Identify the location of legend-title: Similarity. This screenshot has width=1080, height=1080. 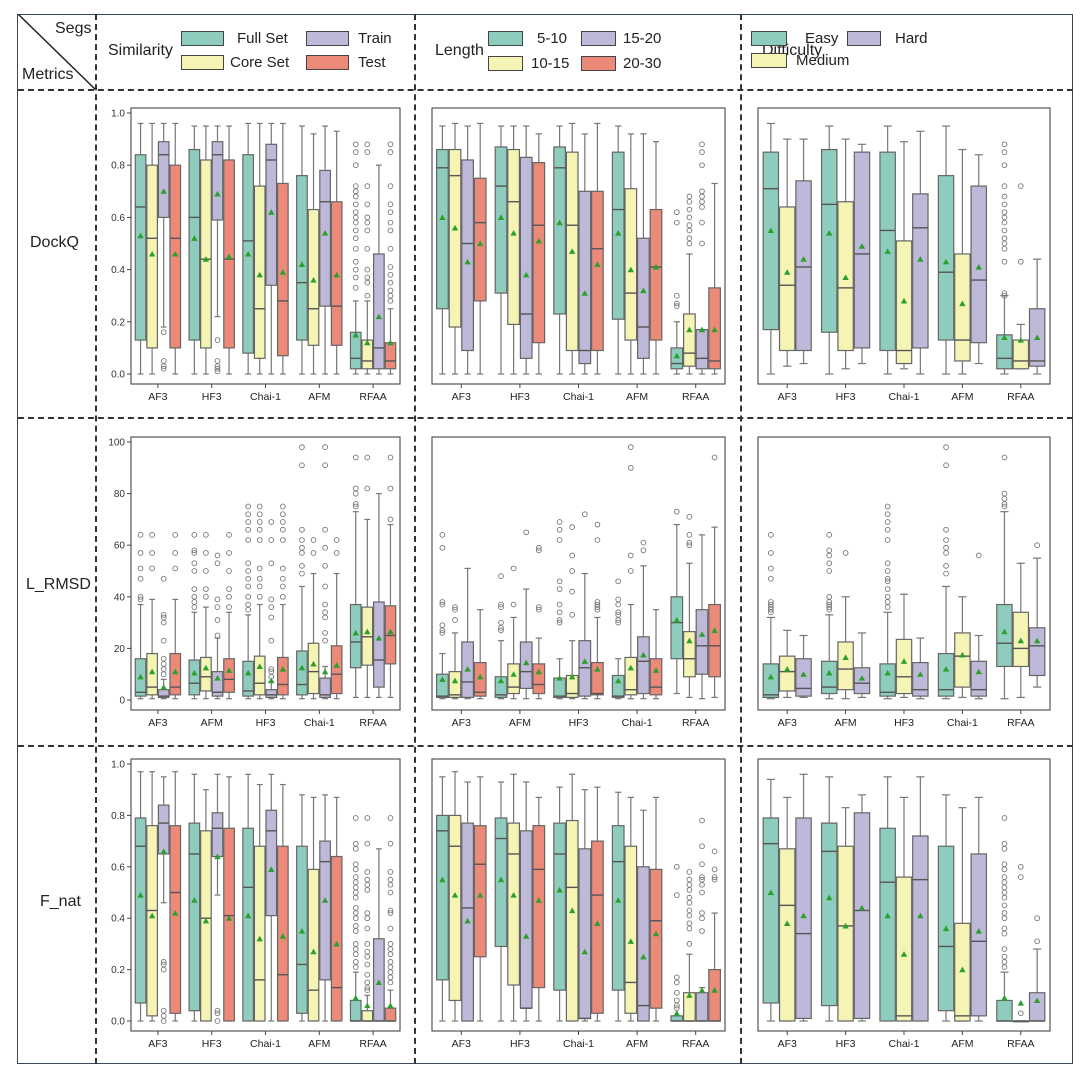
(140, 50).